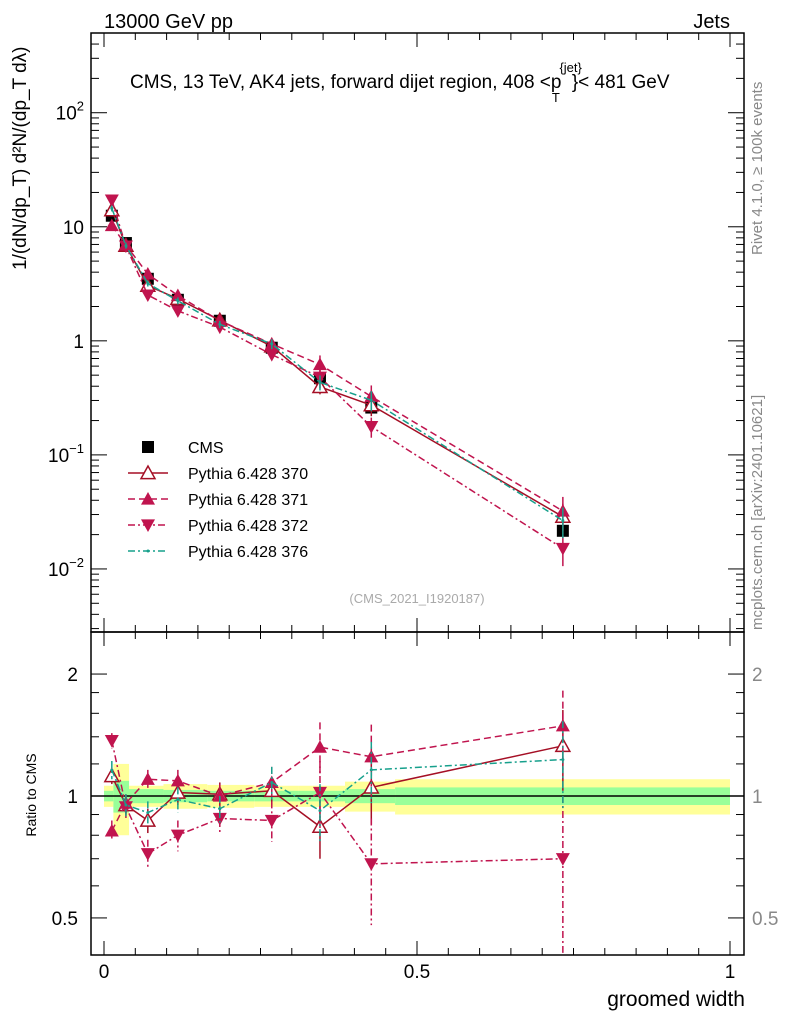 This screenshot has height=1024, width=786. What do you see at coordinates (206, 448) in the screenshot?
I see `legend-label: CMS` at bounding box center [206, 448].